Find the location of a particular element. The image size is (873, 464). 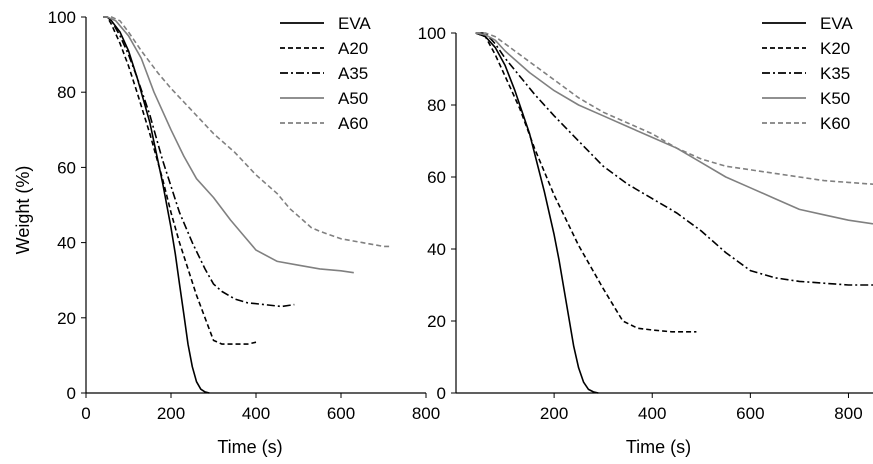

legend-label: K50 is located at coordinates (835, 98).